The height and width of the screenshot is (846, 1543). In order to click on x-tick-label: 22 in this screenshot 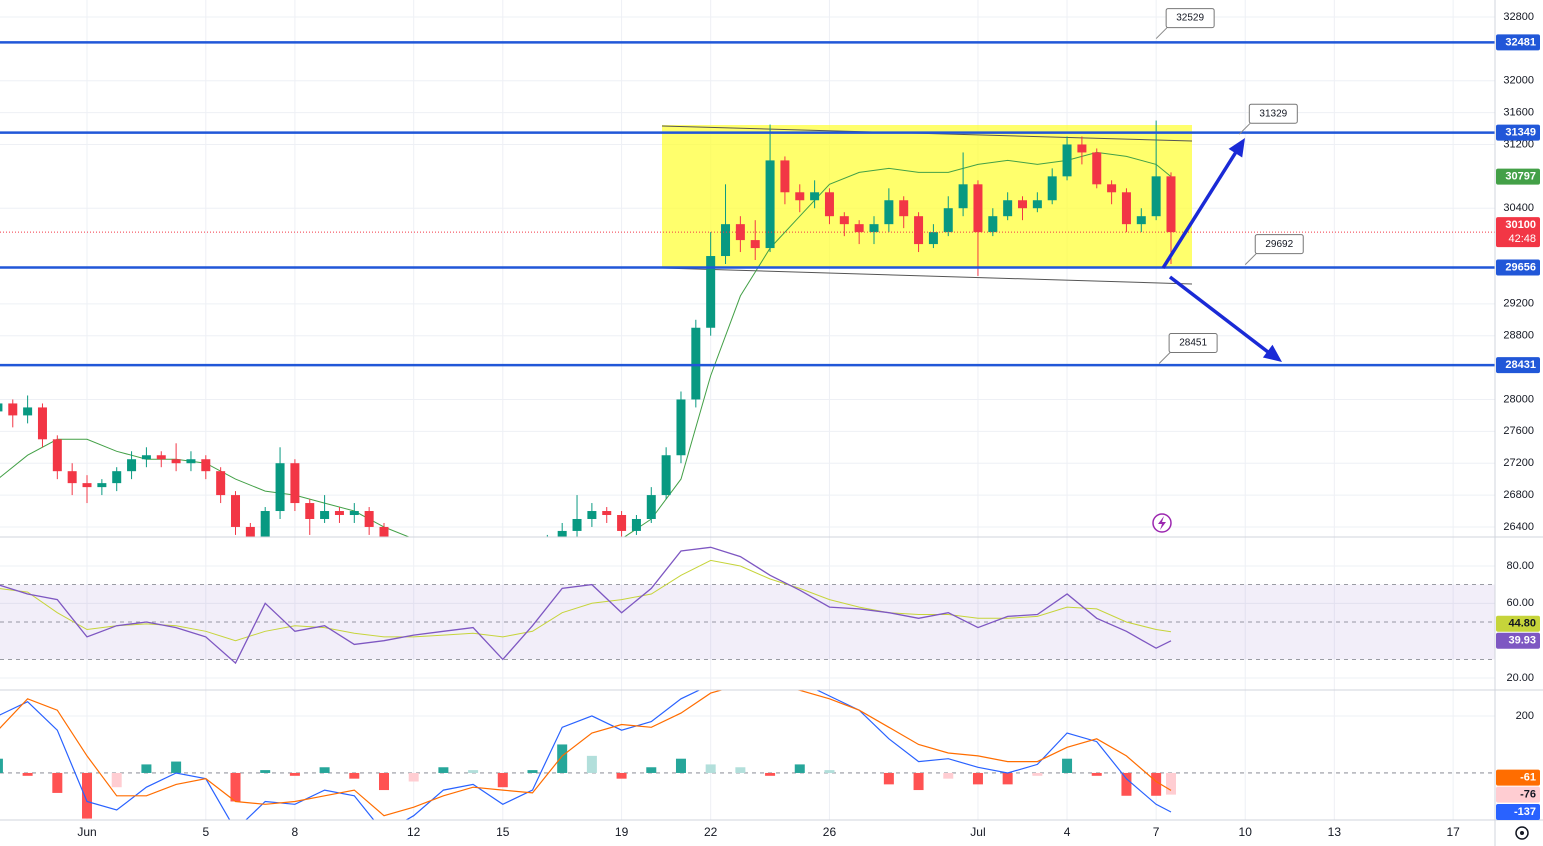, I will do `click(711, 832)`.